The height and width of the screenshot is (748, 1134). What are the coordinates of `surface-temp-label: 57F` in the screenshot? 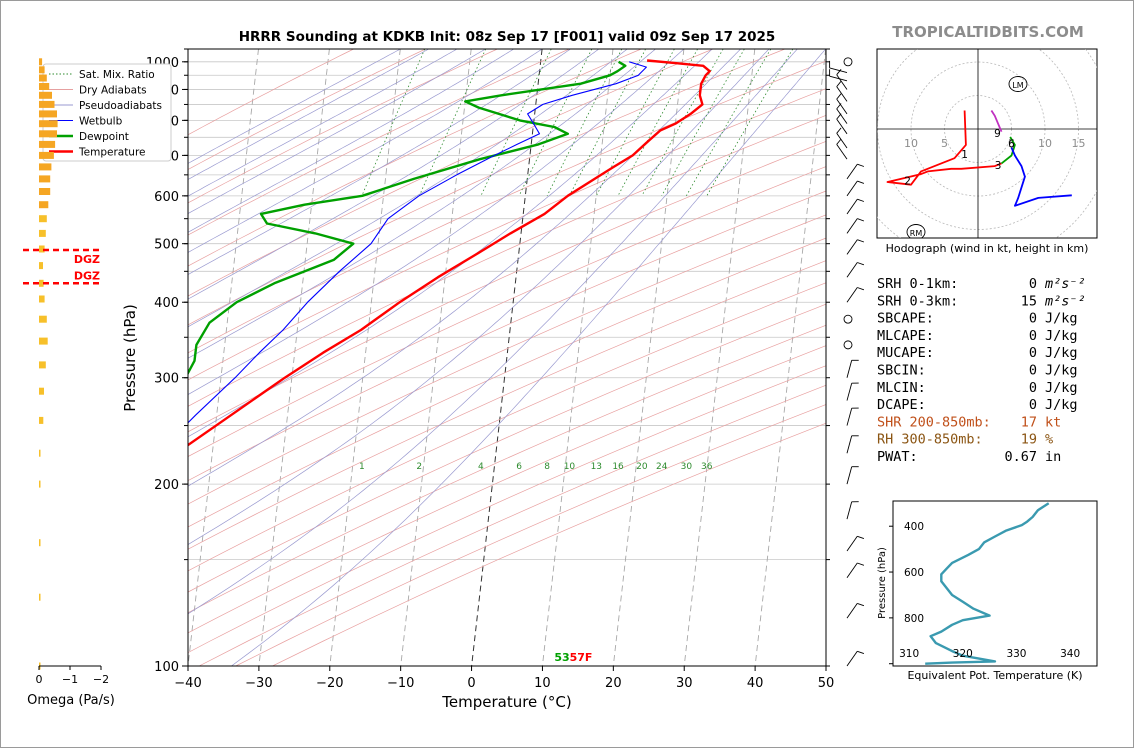 It's located at (581, 657).